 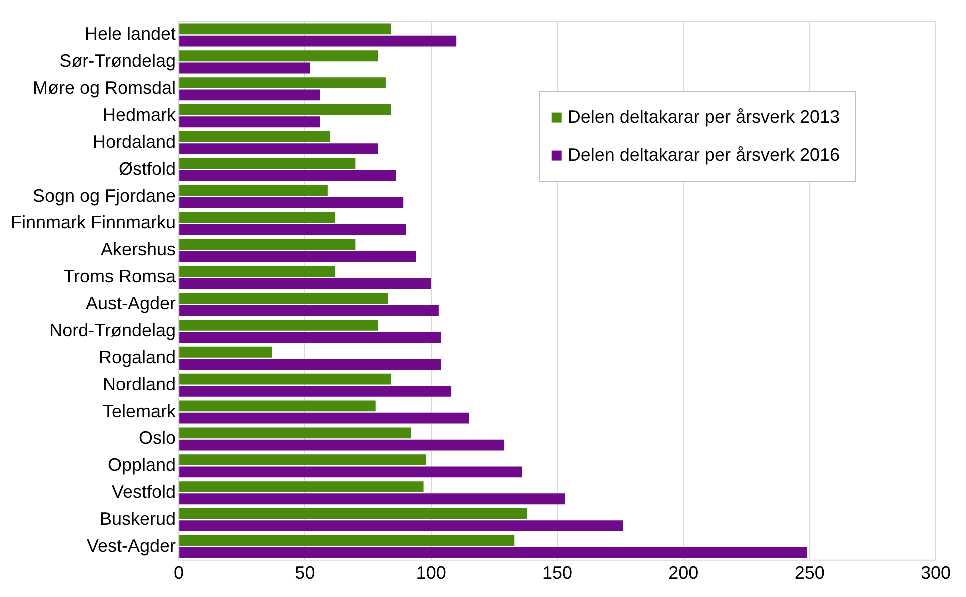 What do you see at coordinates (683, 573) in the screenshot?
I see `x-tick-label: 200` at bounding box center [683, 573].